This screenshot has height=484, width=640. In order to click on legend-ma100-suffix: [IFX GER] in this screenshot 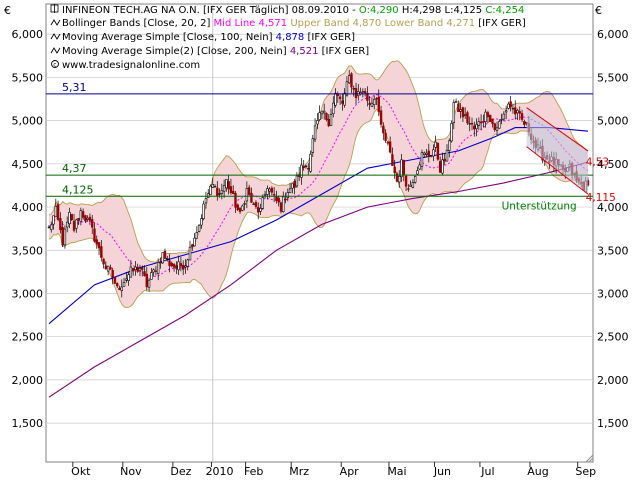, I will do `click(329, 37)`.